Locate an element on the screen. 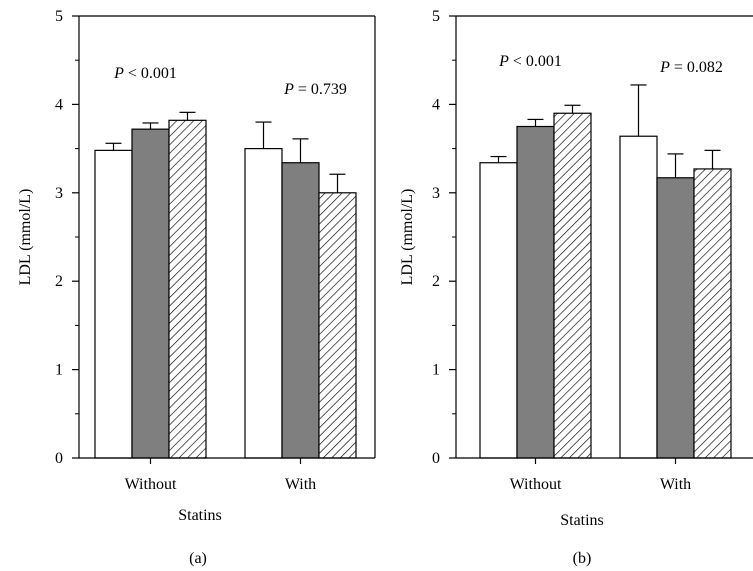 The width and height of the screenshot is (753, 571). p-value-annotation-1: P = 0.739 is located at coordinates (315, 89).